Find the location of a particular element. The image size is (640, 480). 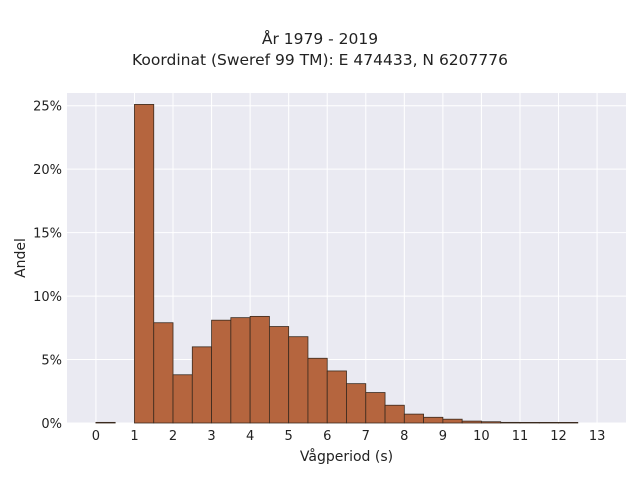

y-tick-label: 25% is located at coordinates (47, 107).